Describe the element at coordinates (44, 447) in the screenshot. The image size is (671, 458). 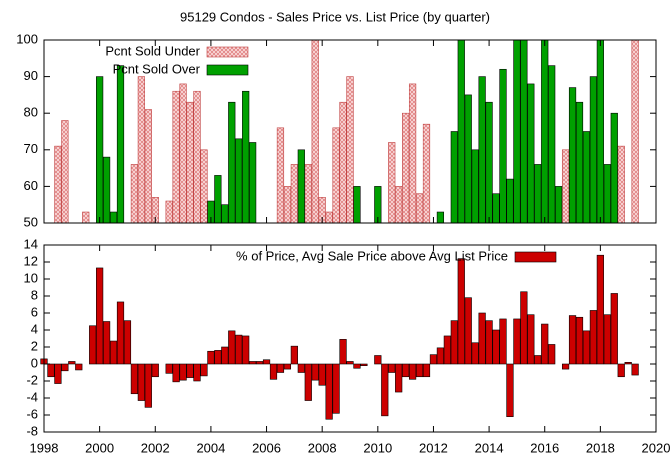
I see `x-tick-label: 1998` at that location.